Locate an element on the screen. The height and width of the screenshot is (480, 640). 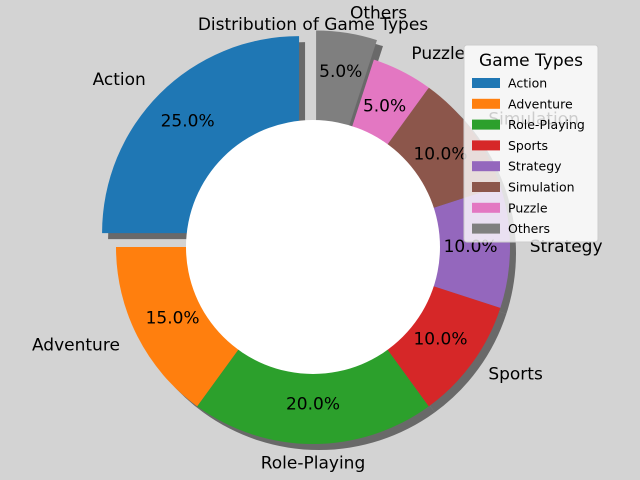
percent-label-adventure: 15.0% is located at coordinates (173, 319).